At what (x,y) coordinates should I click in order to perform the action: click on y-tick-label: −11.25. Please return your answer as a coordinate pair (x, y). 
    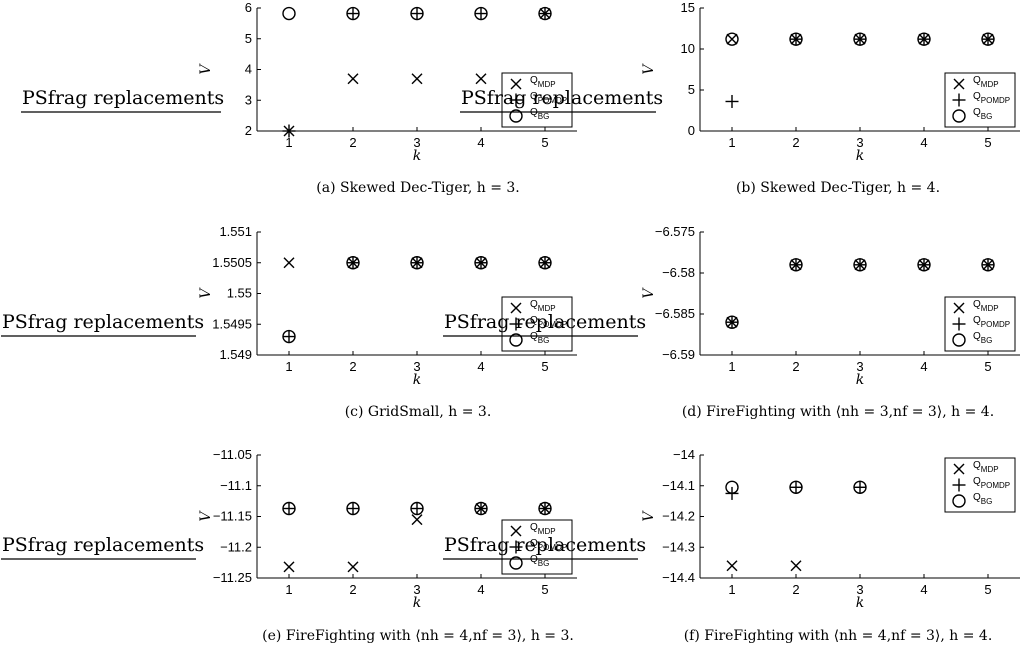
    Looking at the image, I should click on (232, 577).